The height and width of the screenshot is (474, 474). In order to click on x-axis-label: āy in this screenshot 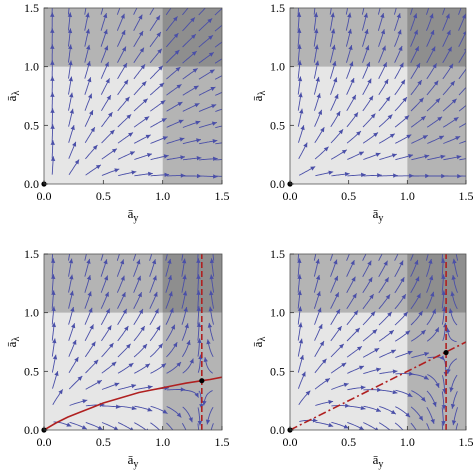, I will do `click(133, 215)`.